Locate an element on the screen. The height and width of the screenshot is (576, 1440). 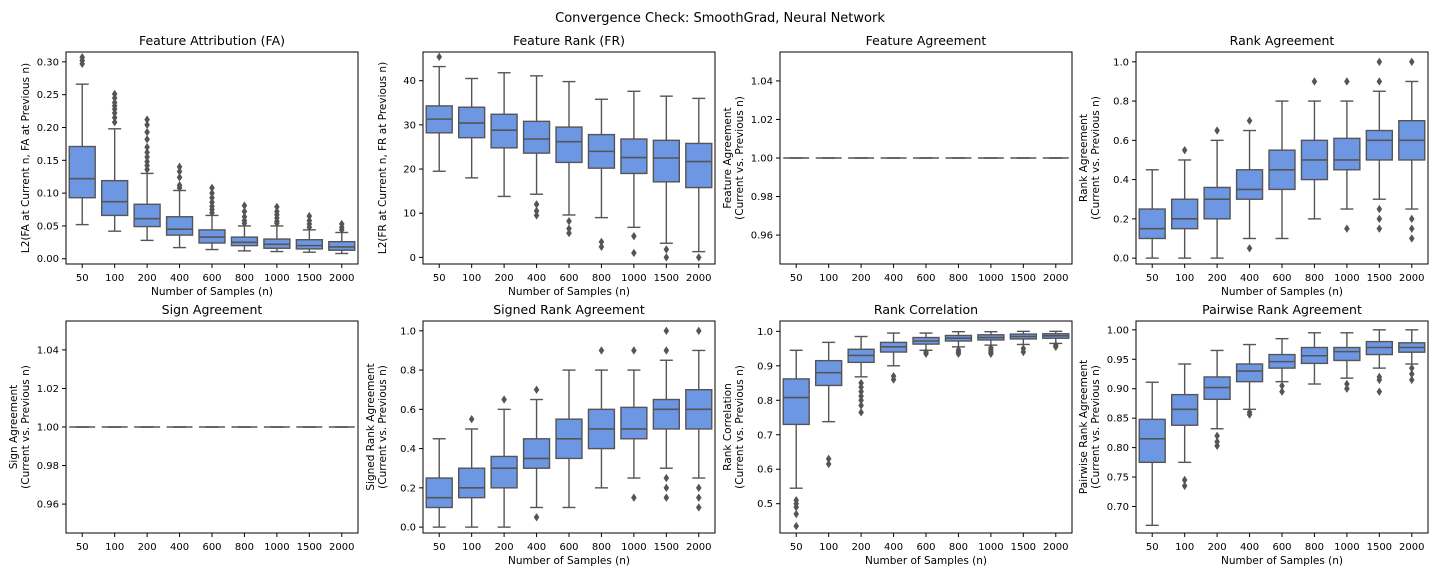
y-tick-label: 1.04 is located at coordinates (48, 350).